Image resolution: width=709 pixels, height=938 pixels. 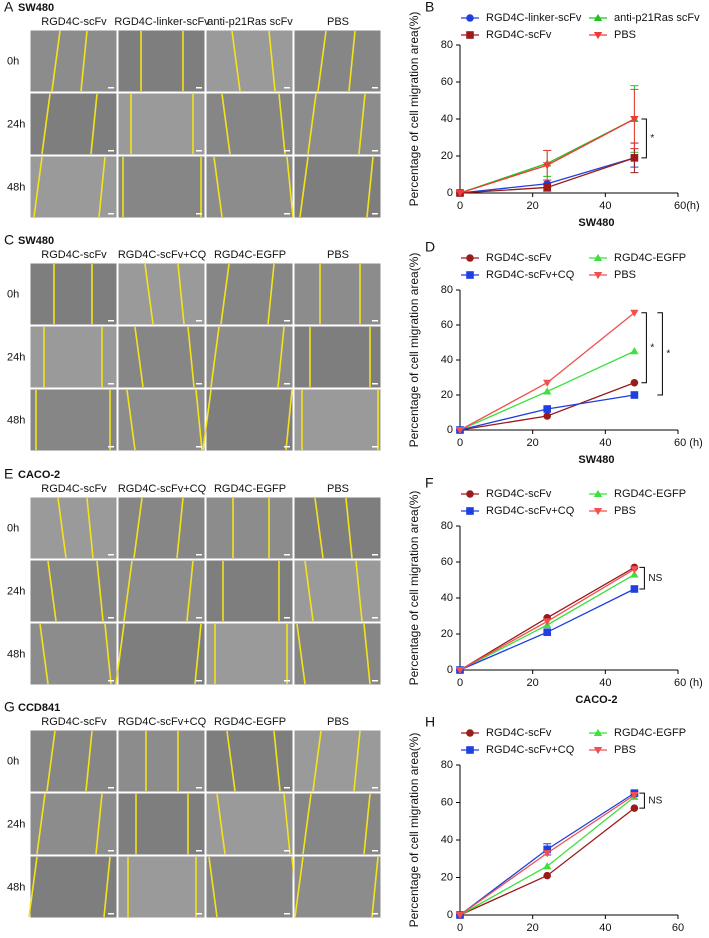 I want to click on y-tick-label: 80, so click(x=447, y=765).